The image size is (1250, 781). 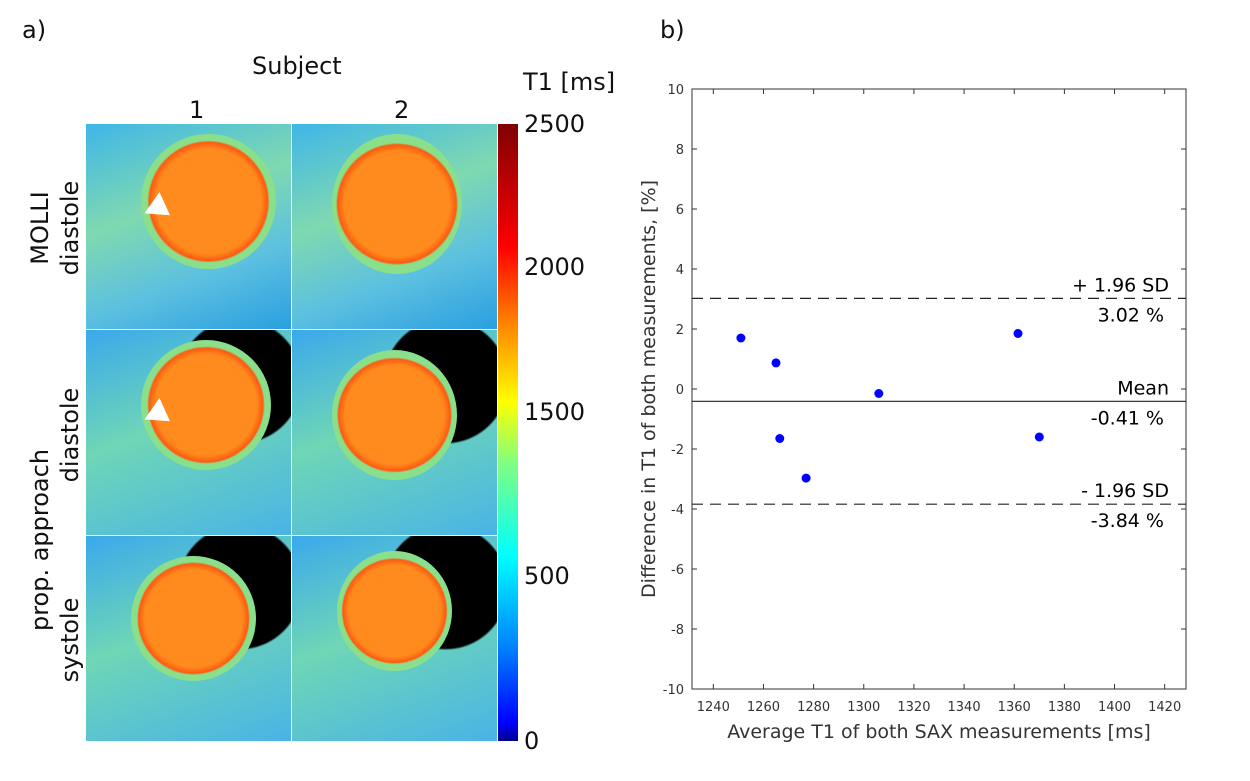 I want to click on t1-colorbar, so click(x=508, y=432).